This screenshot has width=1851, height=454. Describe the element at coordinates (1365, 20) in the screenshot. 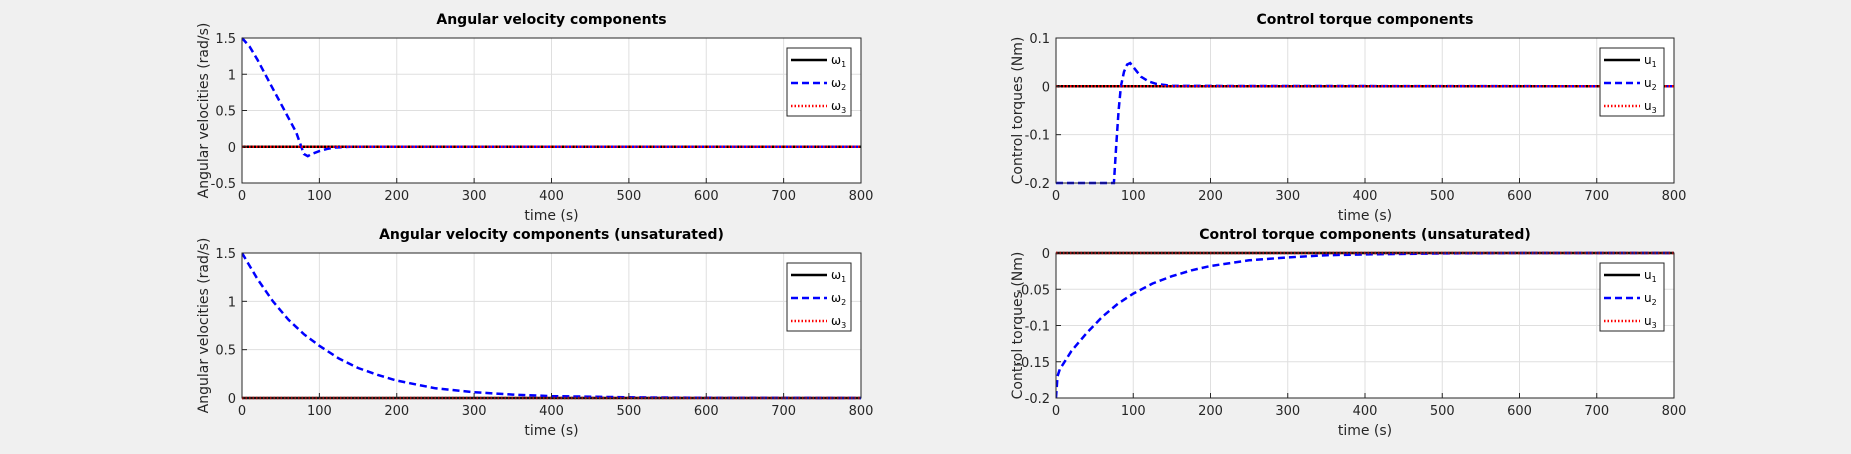

I see `chart-title: Control torque components` at that location.